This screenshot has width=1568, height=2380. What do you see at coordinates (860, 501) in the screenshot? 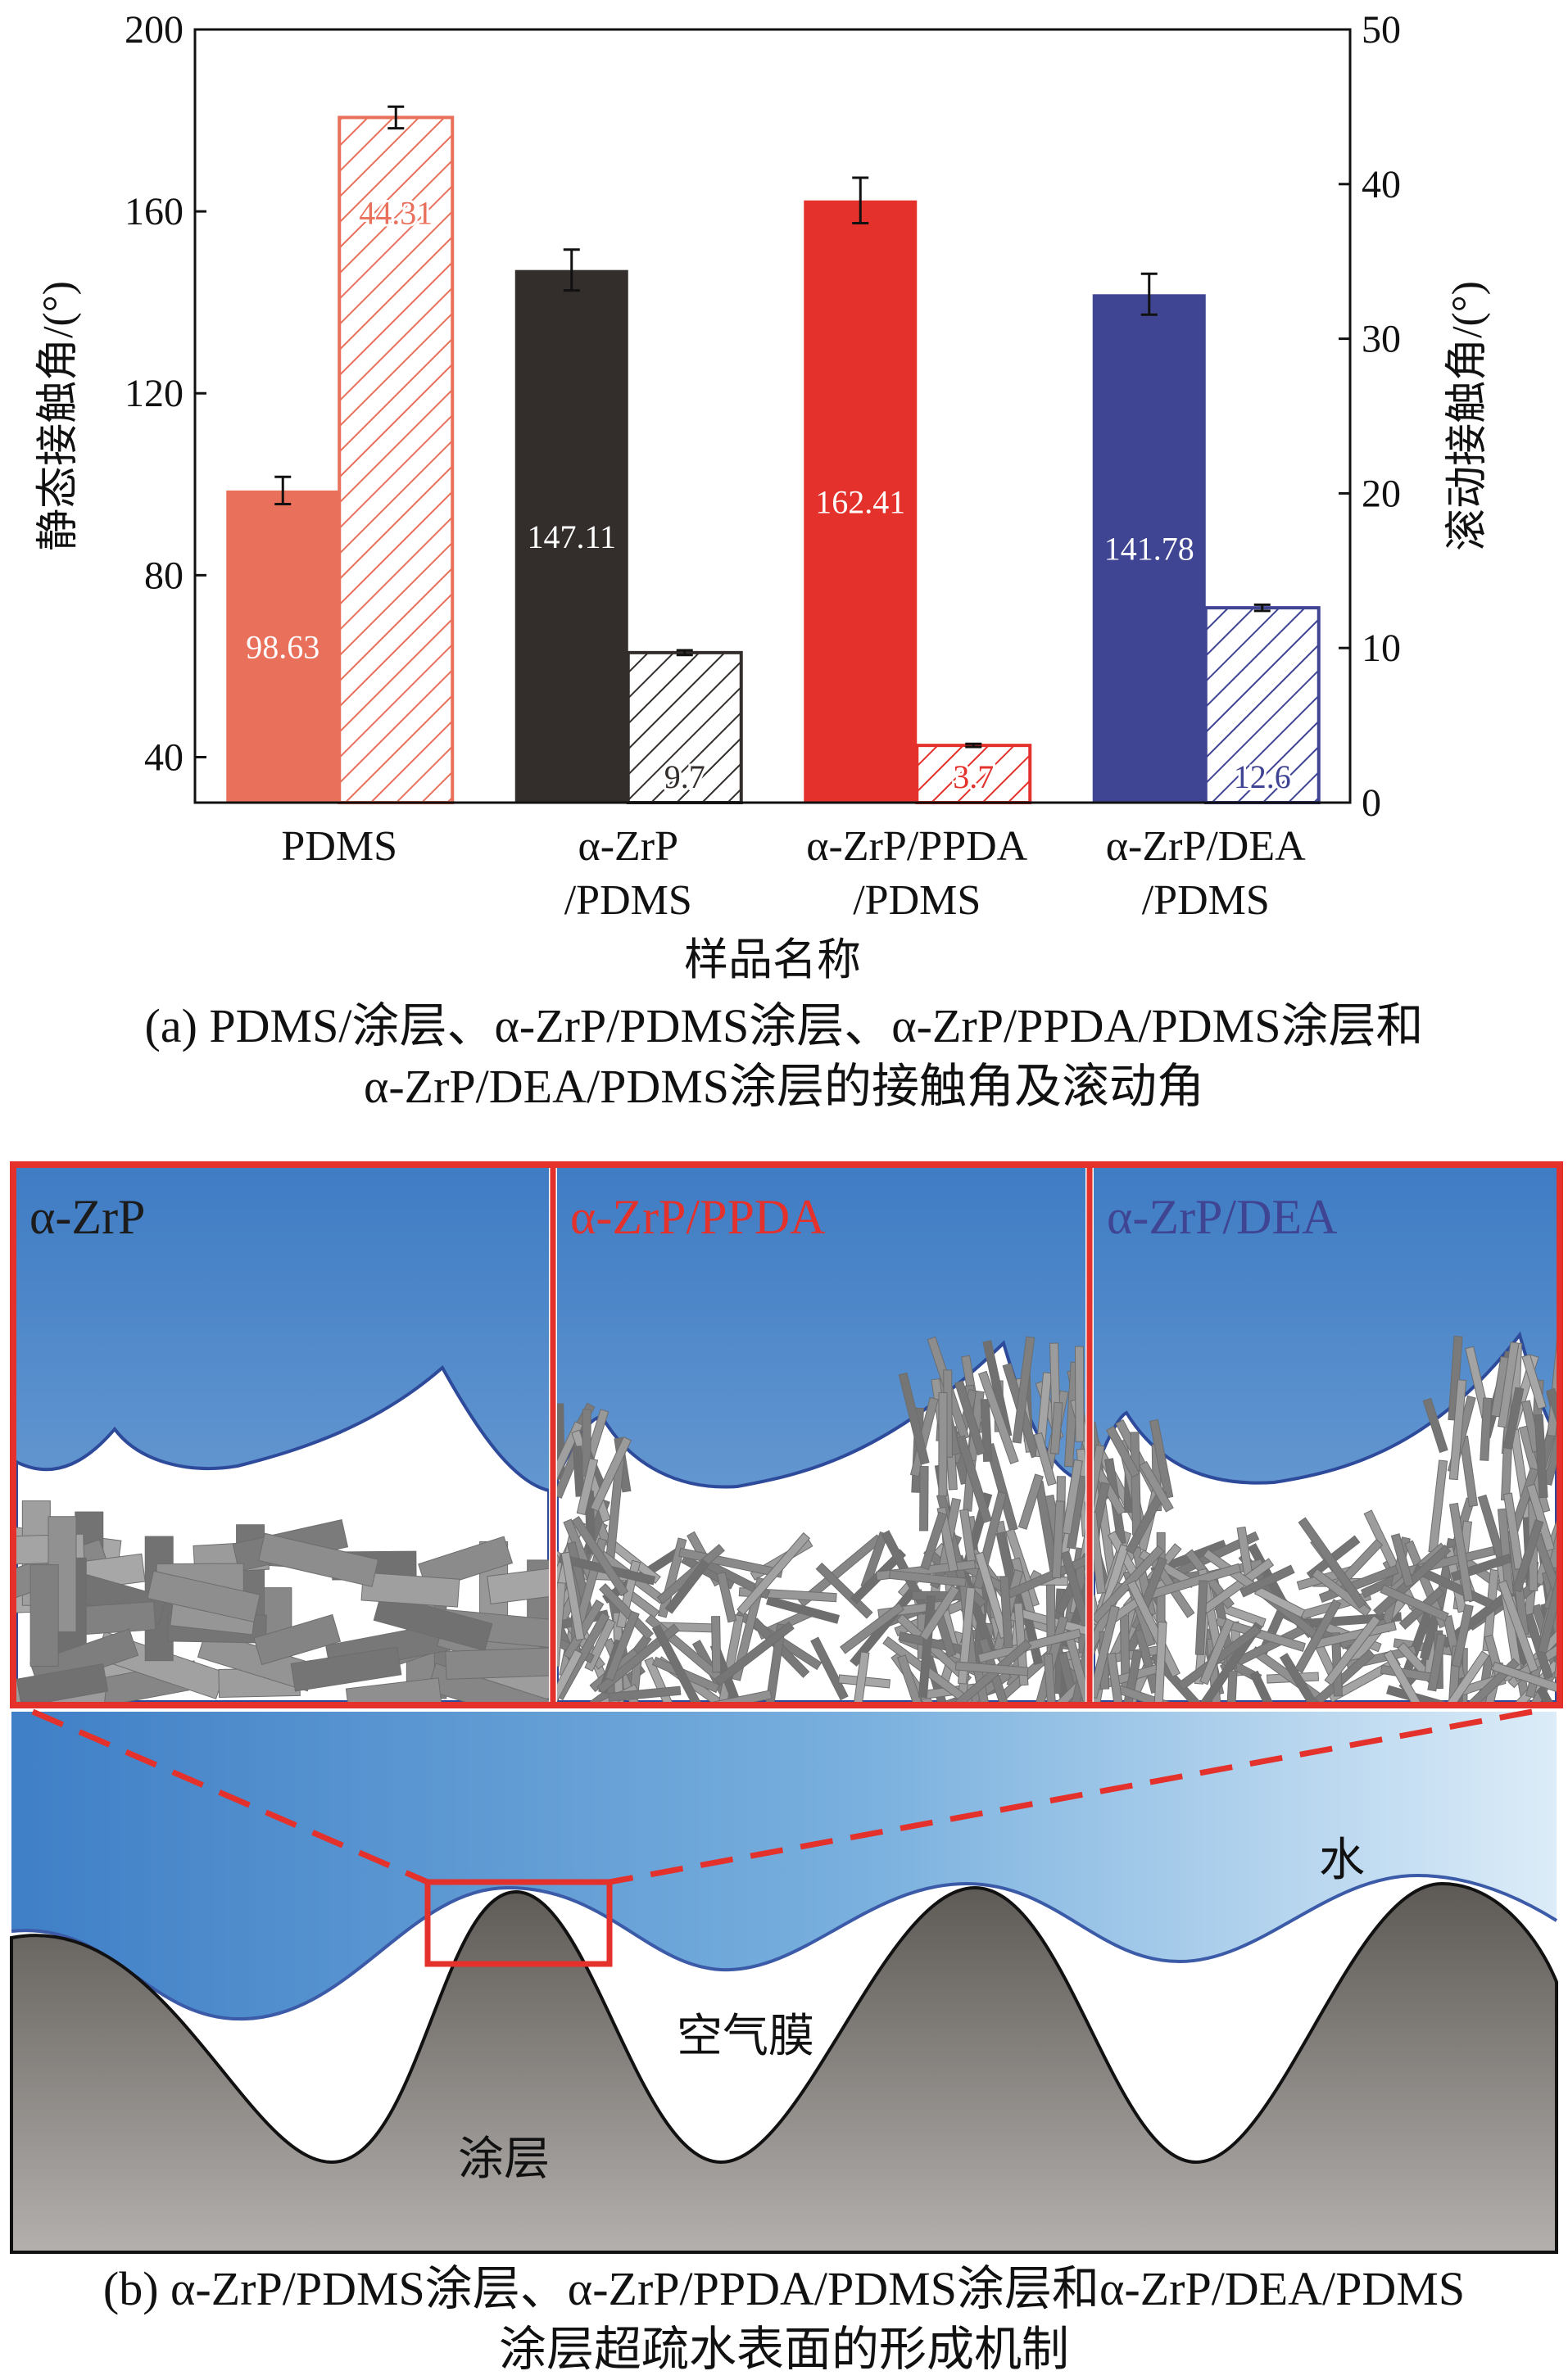
I see `data-label: 162.41` at bounding box center [860, 501].